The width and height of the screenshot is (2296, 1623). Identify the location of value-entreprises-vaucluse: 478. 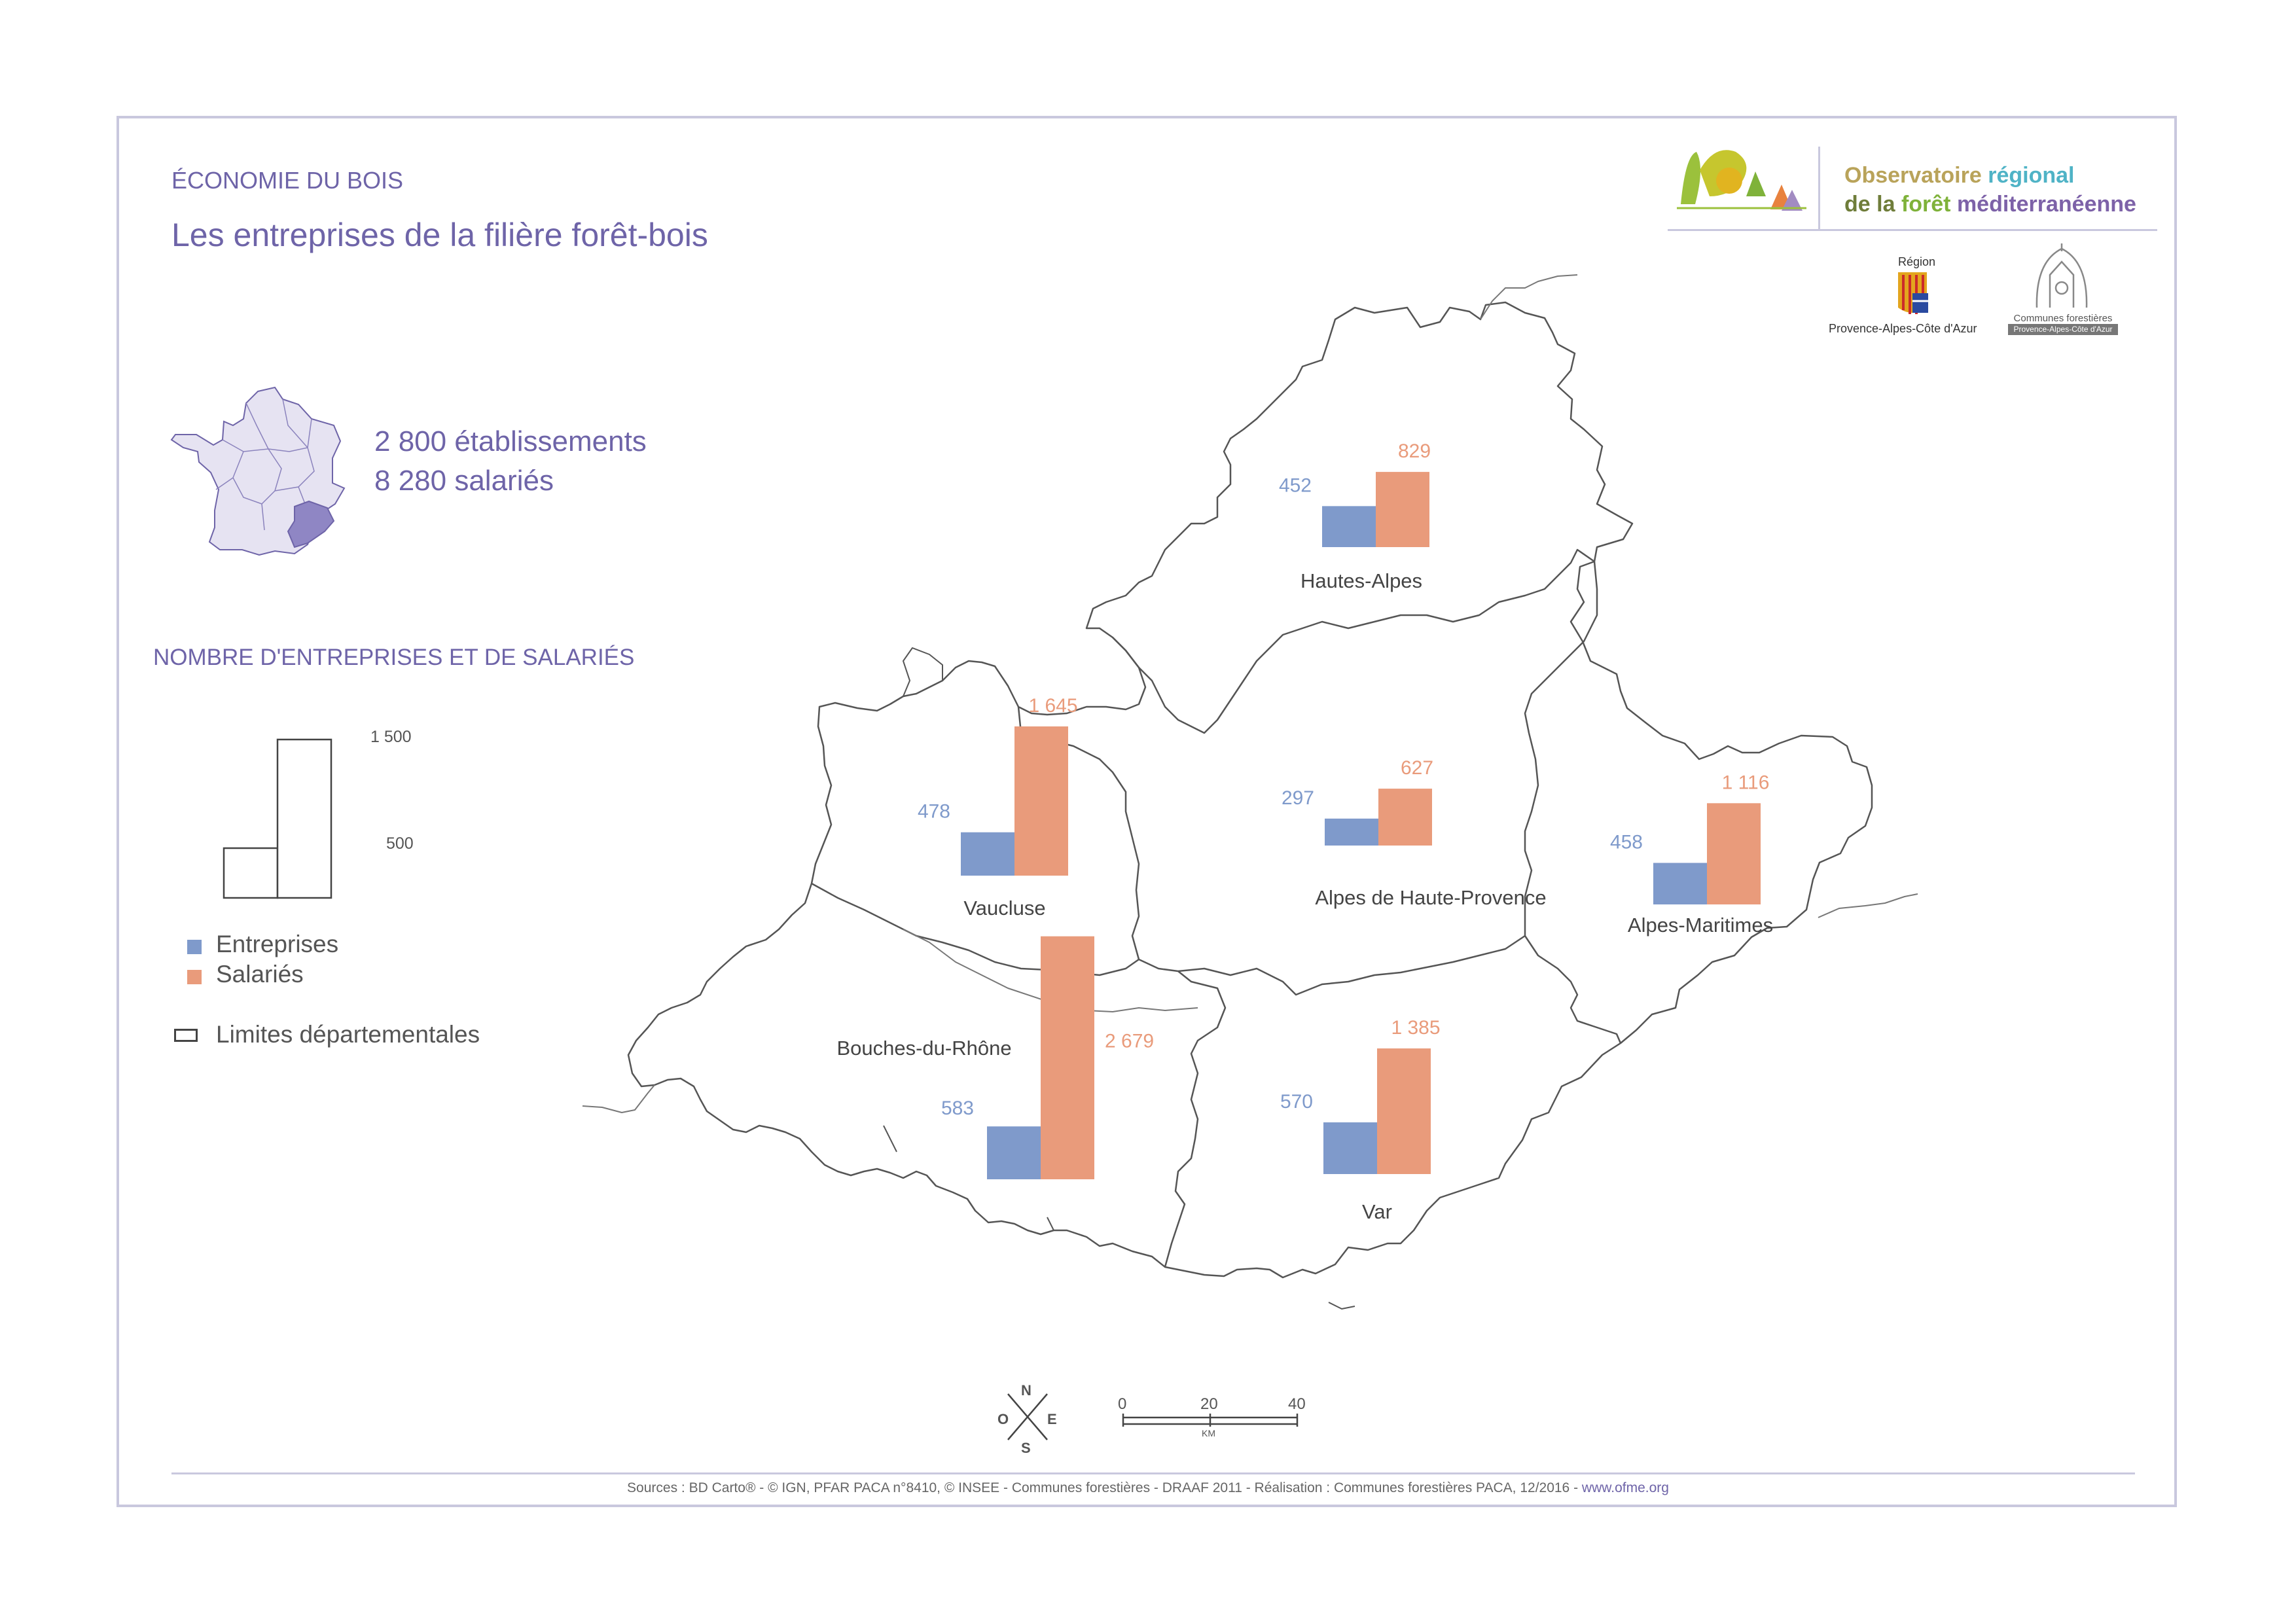
(934, 812).